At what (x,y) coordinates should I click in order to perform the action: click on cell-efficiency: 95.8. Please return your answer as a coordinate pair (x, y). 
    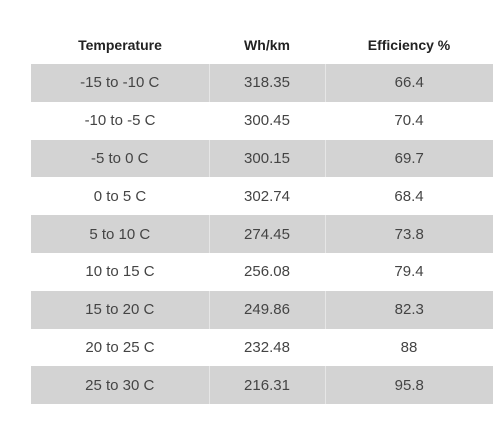
    Looking at the image, I should click on (408, 385).